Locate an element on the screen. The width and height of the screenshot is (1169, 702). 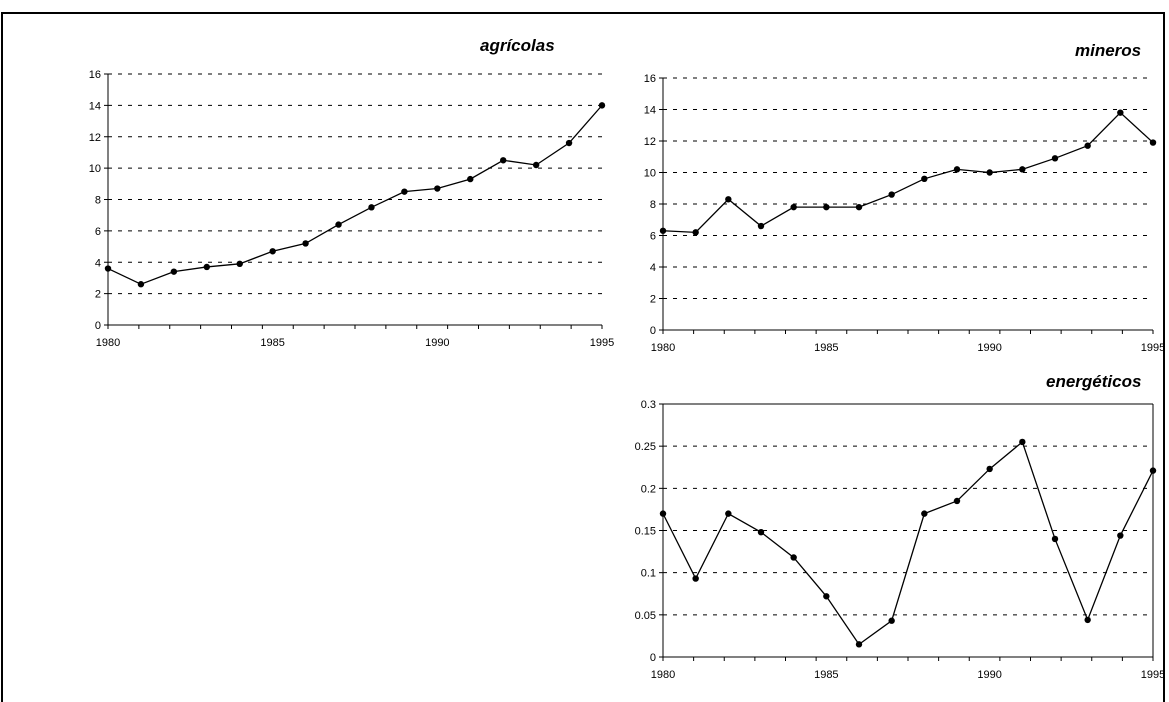
y-tick-label: 0.05 is located at coordinates (645, 616).